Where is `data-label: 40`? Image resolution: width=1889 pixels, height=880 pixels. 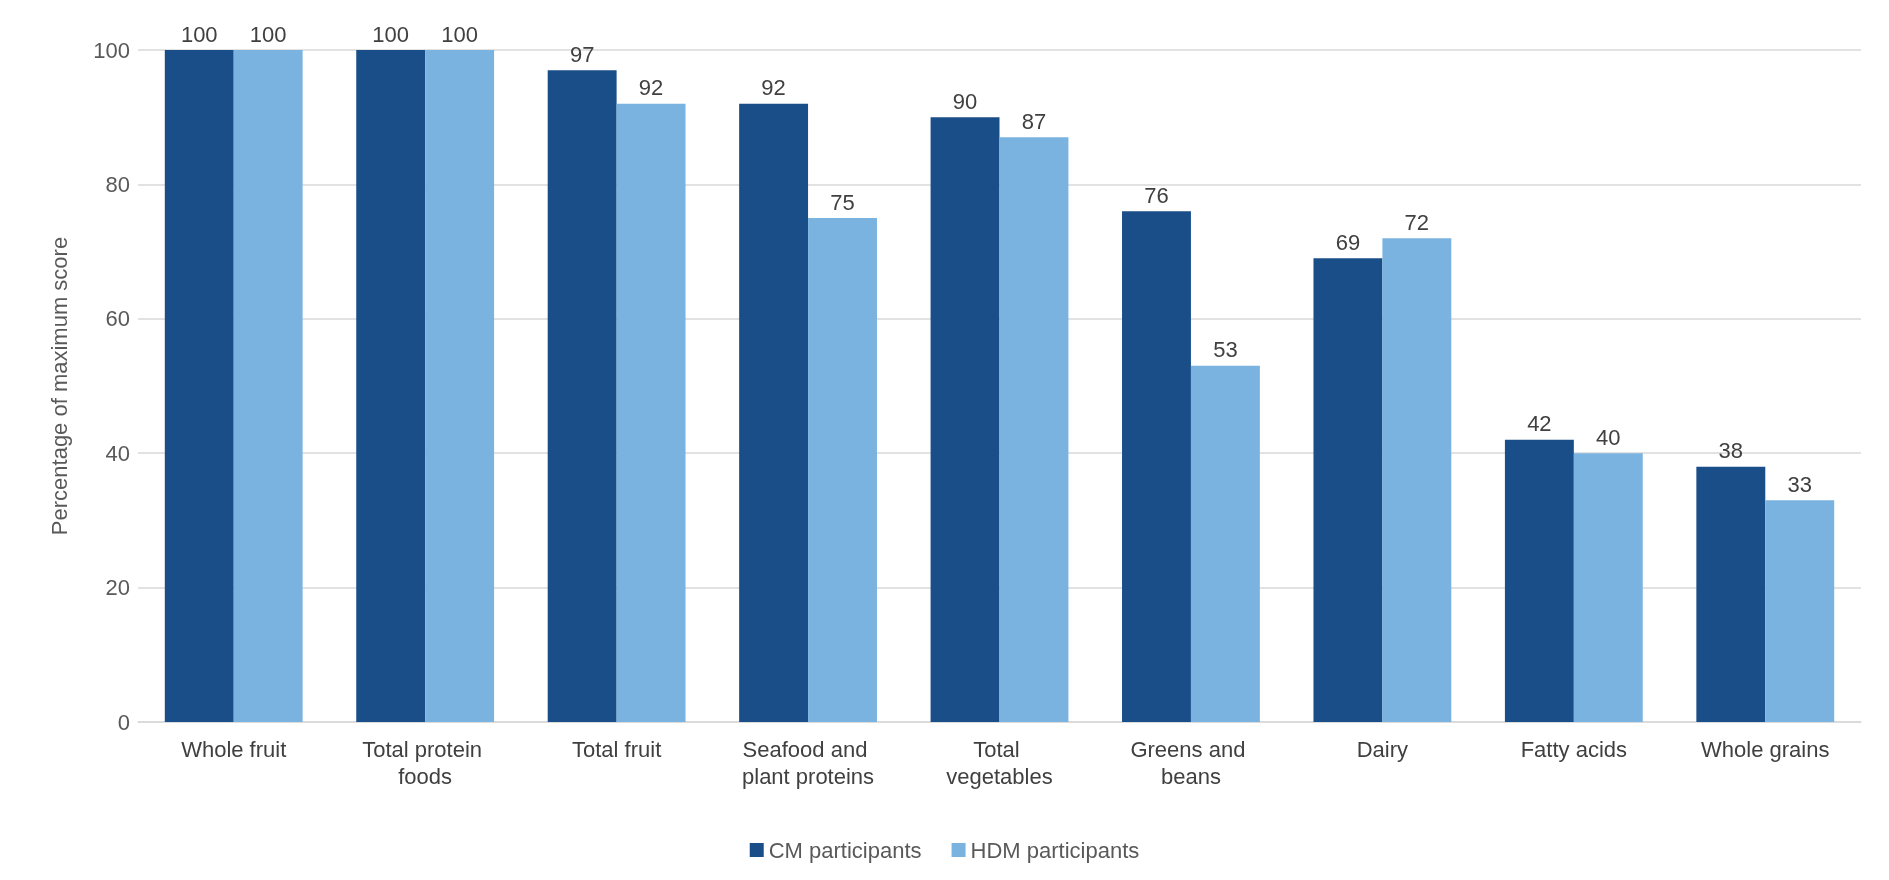 data-label: 40 is located at coordinates (1608, 437).